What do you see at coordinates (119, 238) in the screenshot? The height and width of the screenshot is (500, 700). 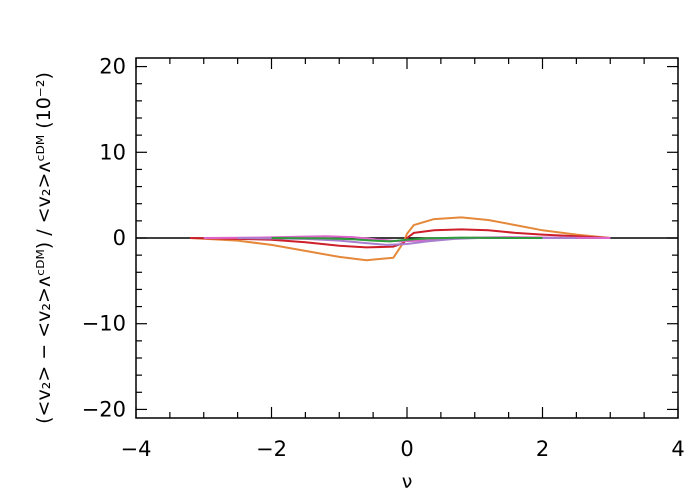 I see `y-tick-label: 0` at bounding box center [119, 238].